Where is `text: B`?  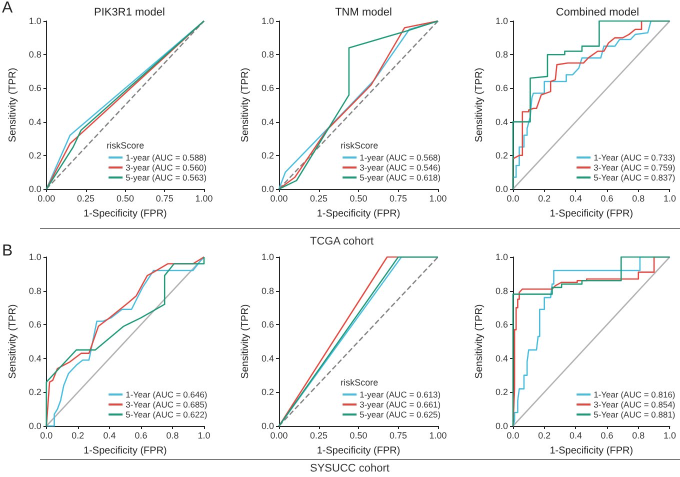
text: B is located at coordinates (7, 251).